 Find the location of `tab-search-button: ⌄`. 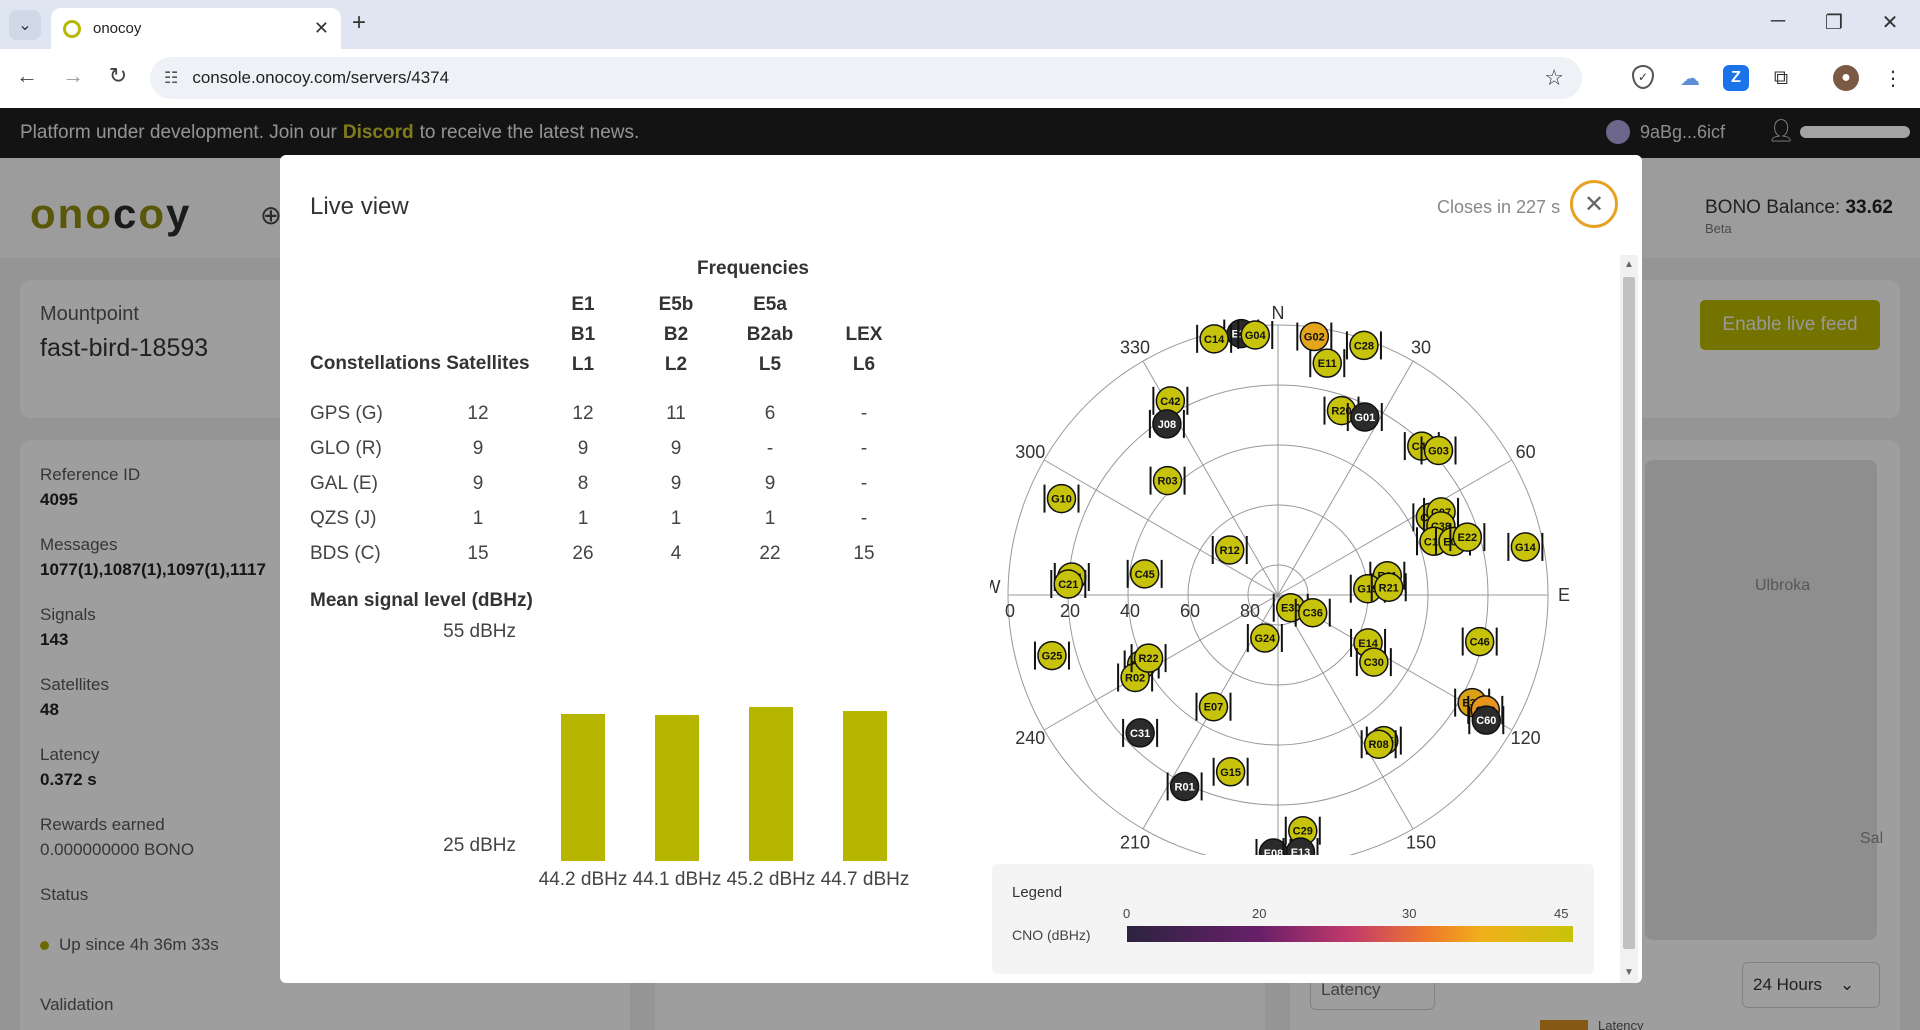

tab-search-button: ⌄ is located at coordinates (25, 25).